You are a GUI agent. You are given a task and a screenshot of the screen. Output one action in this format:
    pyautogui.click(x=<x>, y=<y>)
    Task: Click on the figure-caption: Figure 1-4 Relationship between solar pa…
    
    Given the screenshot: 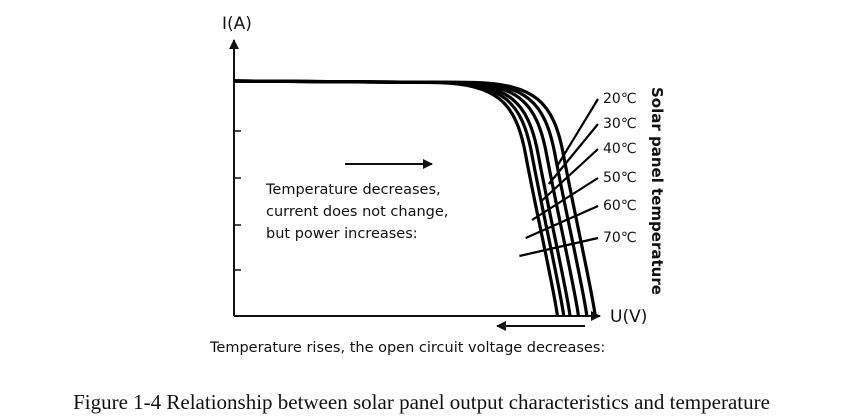 What is the action you would take?
    pyautogui.click(x=421, y=402)
    